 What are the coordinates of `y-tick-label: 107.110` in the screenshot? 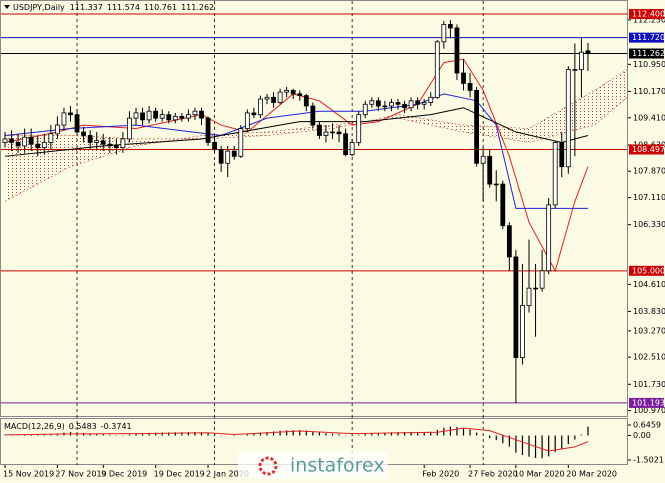 It's located at (649, 197).